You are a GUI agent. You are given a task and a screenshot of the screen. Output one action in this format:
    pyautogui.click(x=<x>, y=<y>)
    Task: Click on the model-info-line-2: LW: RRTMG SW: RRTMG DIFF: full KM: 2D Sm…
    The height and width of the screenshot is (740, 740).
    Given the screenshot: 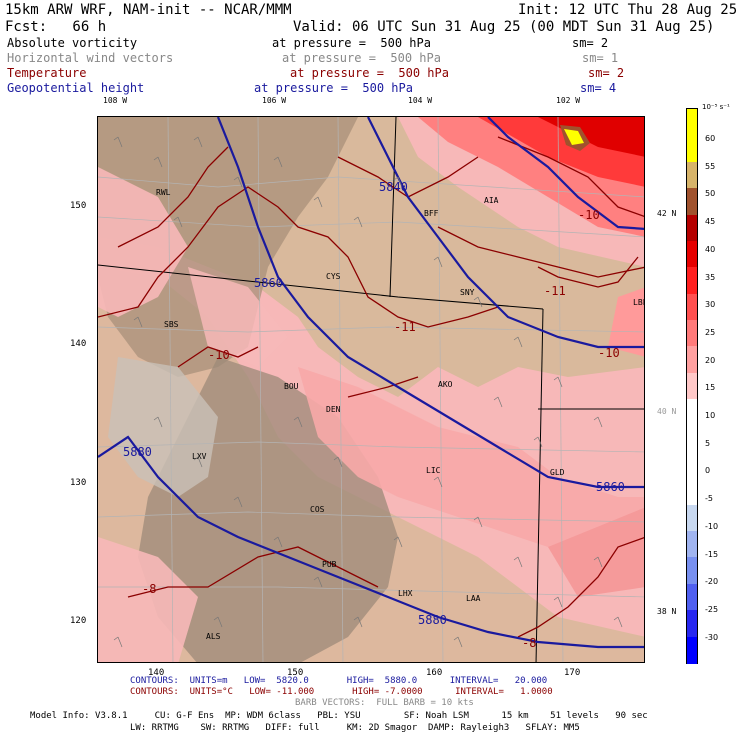 What is the action you would take?
    pyautogui.click(x=355, y=728)
    